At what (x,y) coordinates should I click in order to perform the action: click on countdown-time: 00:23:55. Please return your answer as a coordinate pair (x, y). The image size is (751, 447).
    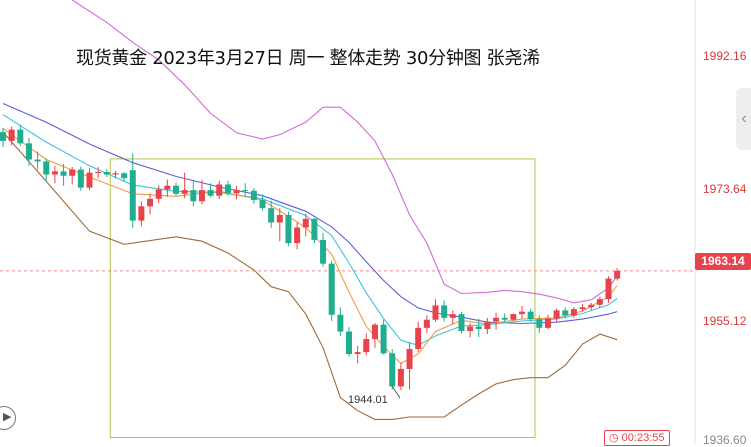
    Looking at the image, I should click on (643, 438).